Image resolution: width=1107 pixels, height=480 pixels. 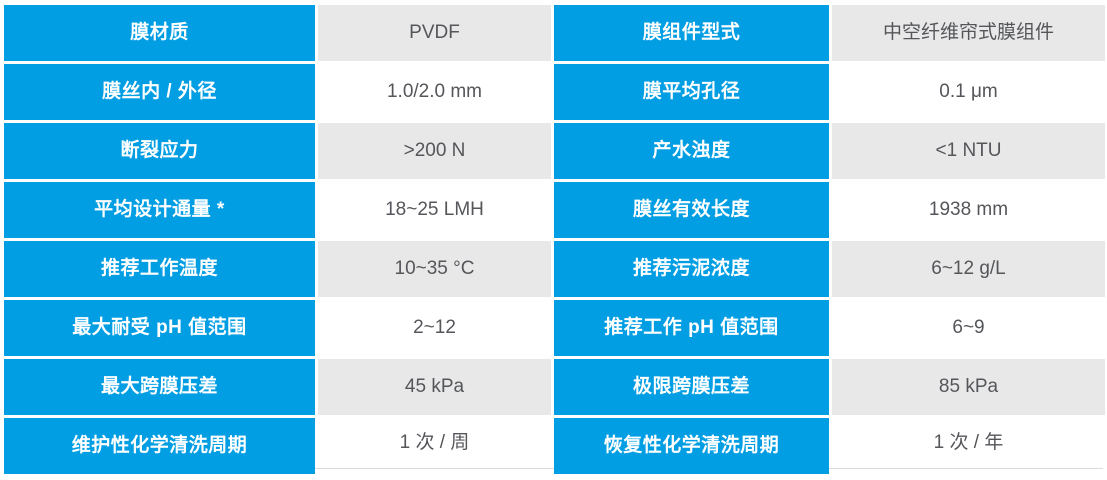 What do you see at coordinates (159, 269) in the screenshot?
I see `spec-label-cell: 推荐工作温度` at bounding box center [159, 269].